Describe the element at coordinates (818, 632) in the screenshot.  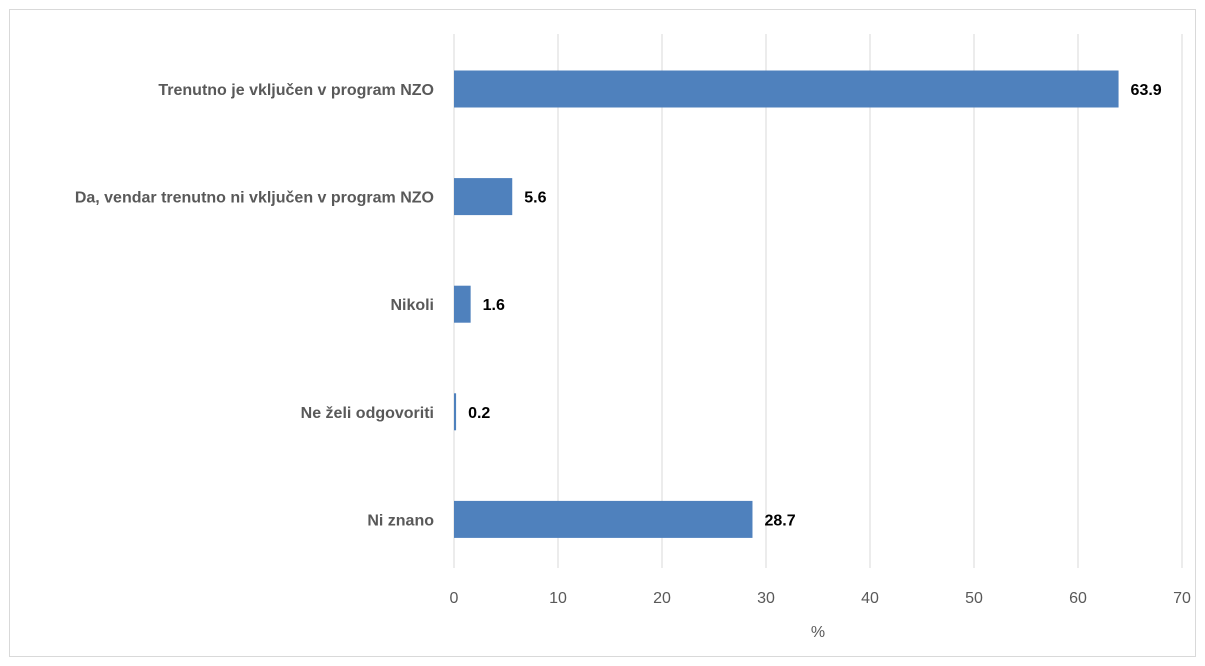
I see `x-axis-title: %` at that location.